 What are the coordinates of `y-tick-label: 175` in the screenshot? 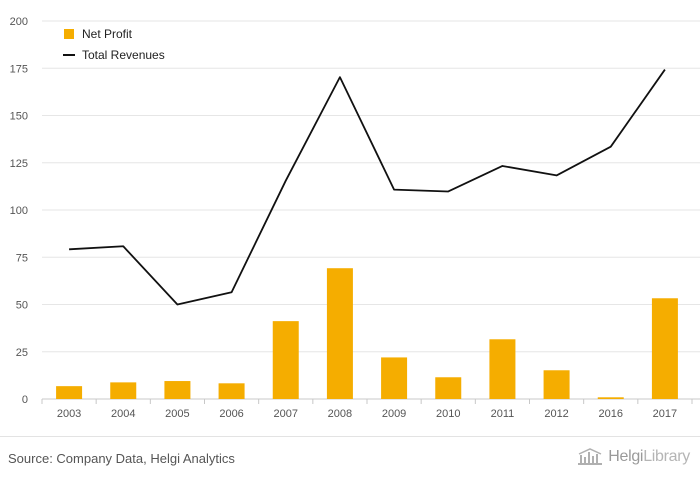 It's located at (19, 69).